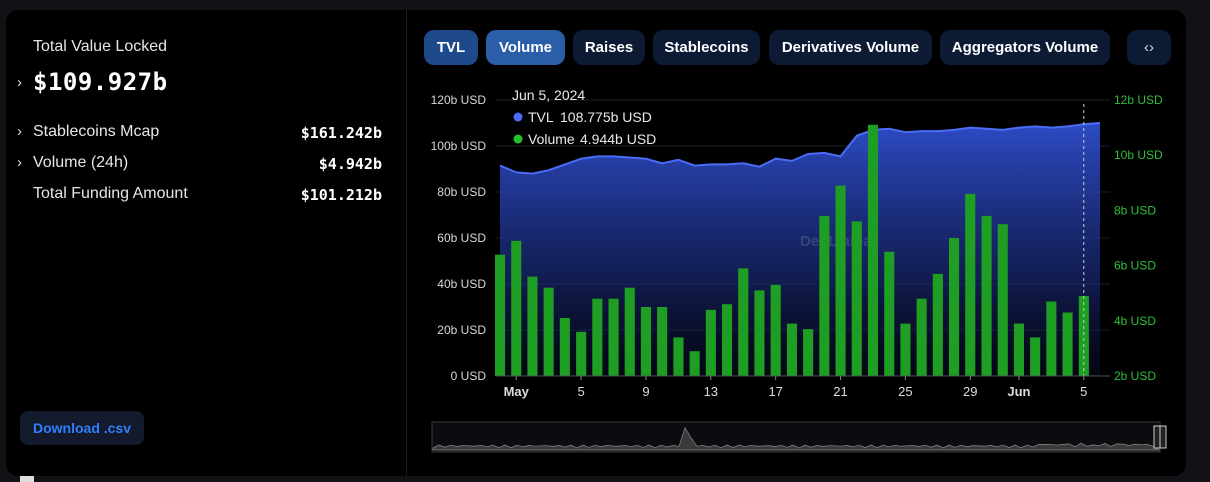 Image resolution: width=1210 pixels, height=482 pixels. Describe the element at coordinates (706, 47) in the screenshot. I see `tab-stablecoins: Stablecoins` at that location.